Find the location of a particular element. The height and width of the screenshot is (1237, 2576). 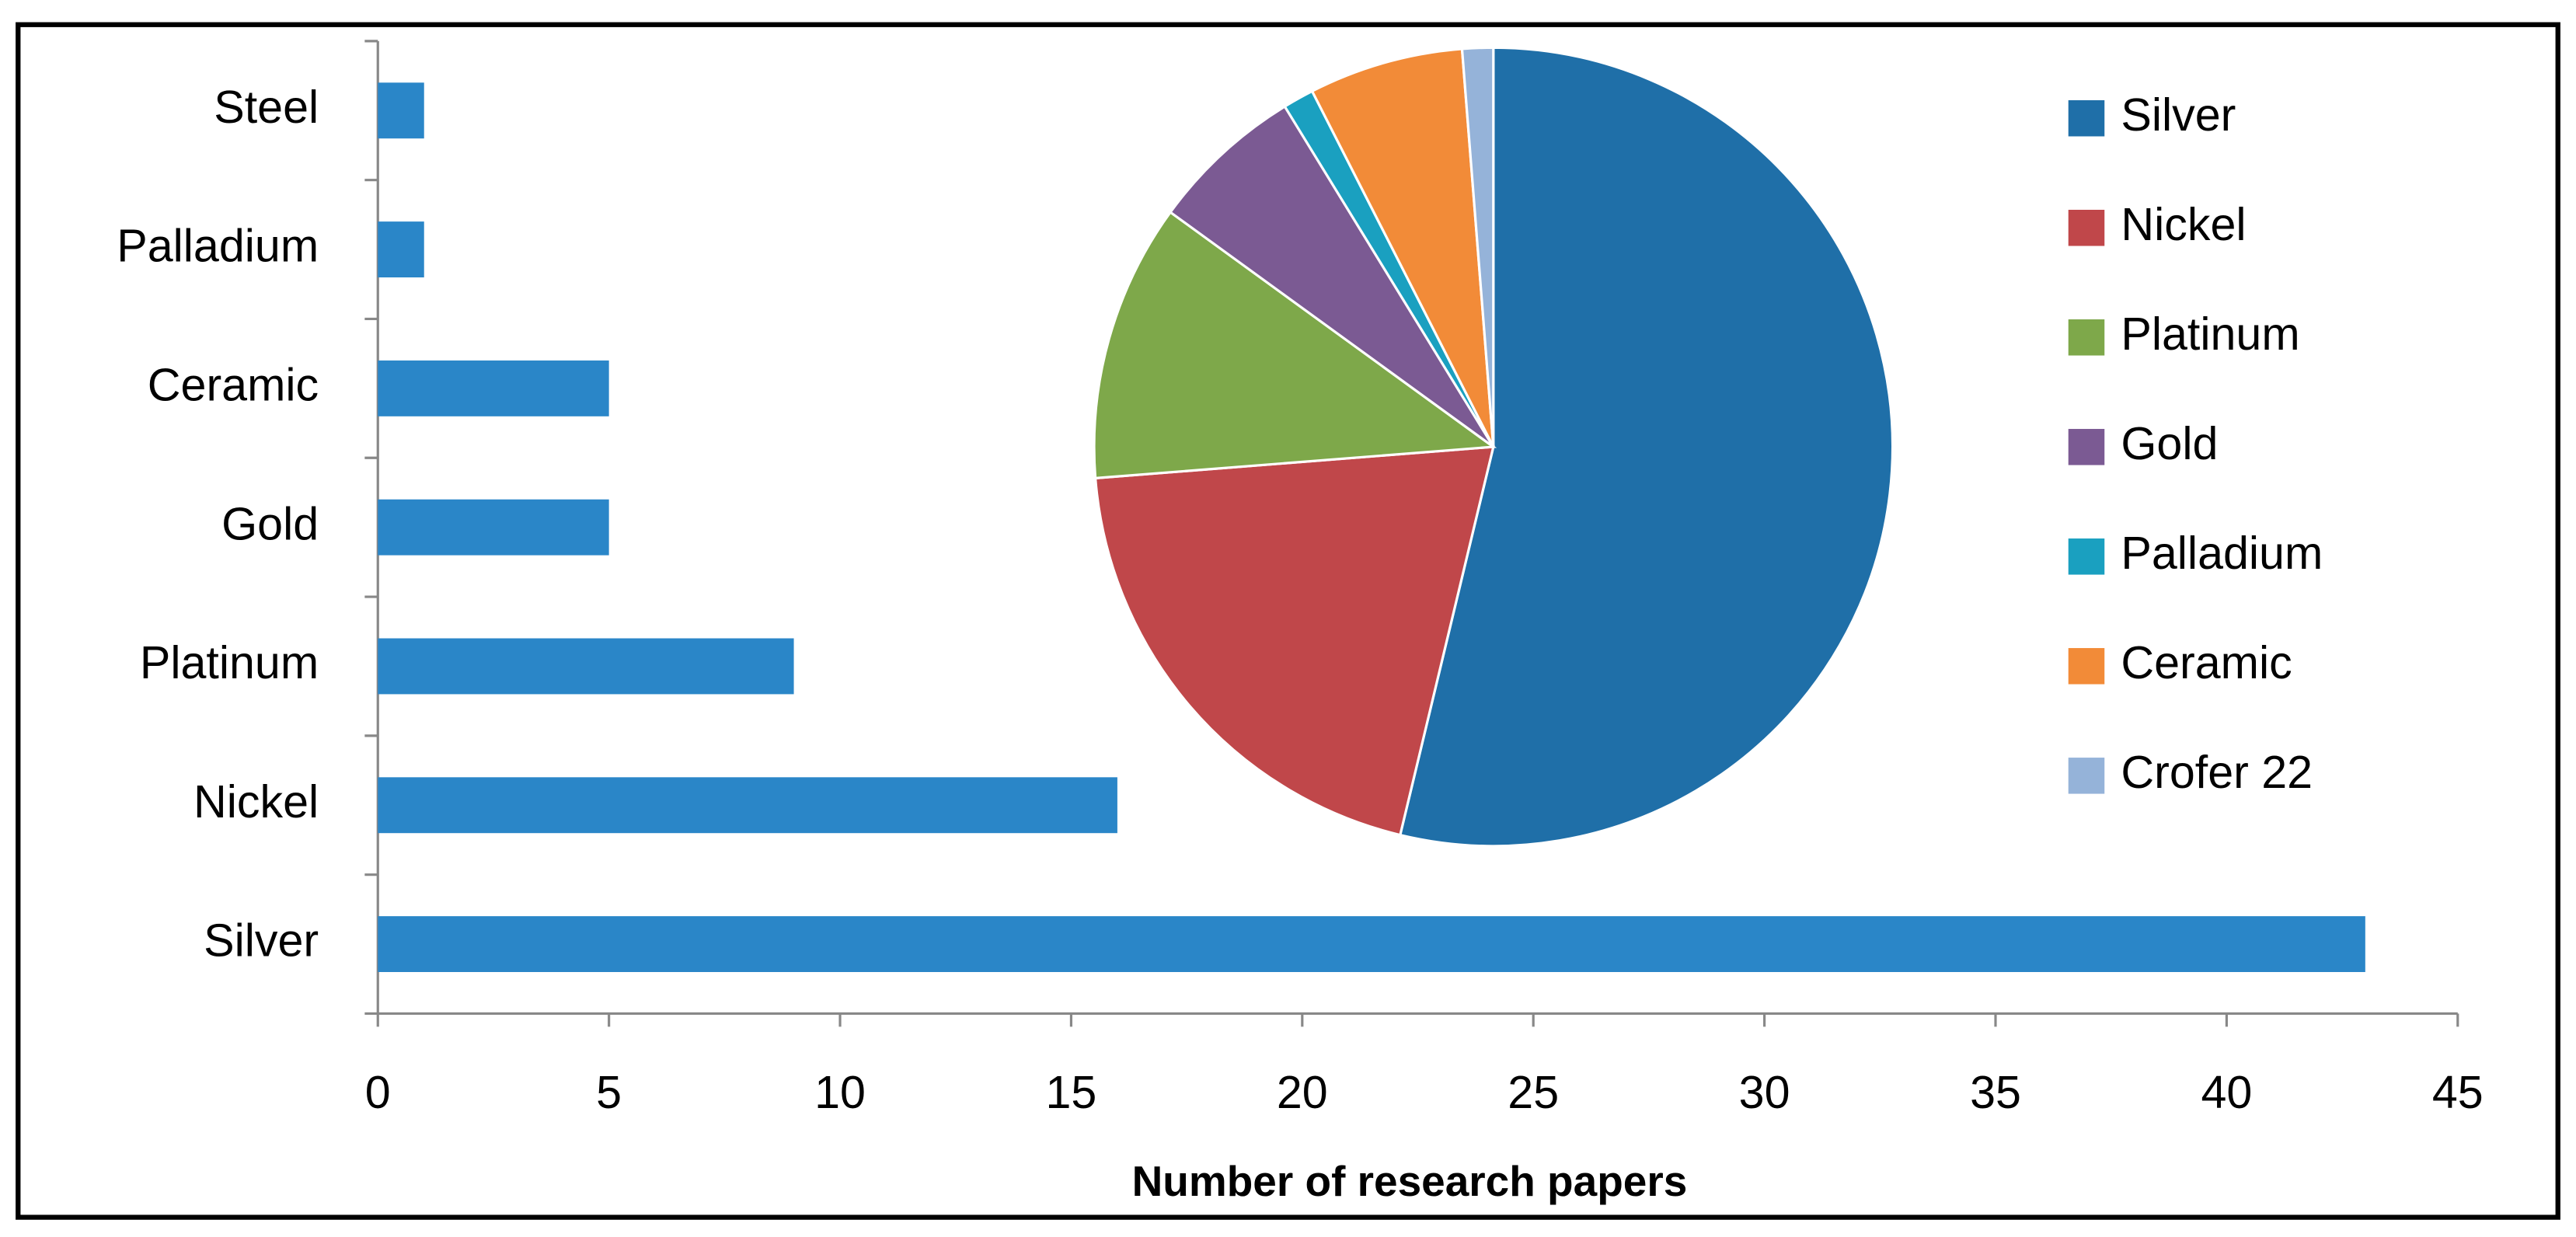

legend-label: Palladium is located at coordinates (2222, 553).